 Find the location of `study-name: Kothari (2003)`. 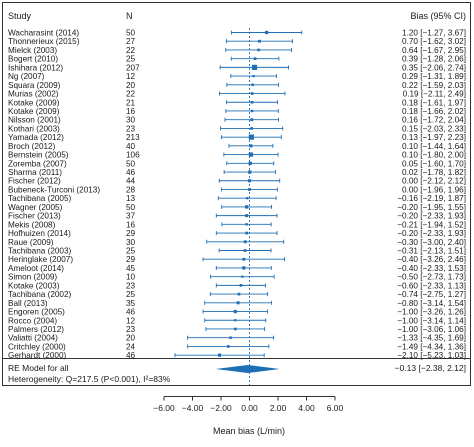

study-name: Kothari (2003) is located at coordinates (34, 128).